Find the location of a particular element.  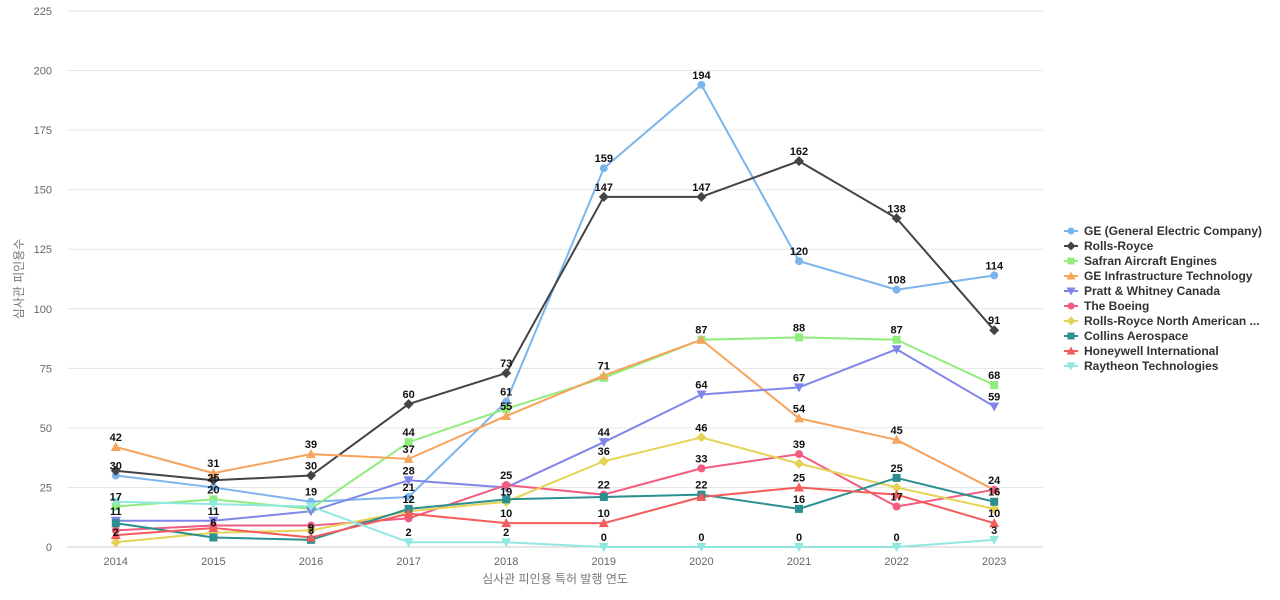

x-tick-label: 2018 is located at coordinates (506, 562).